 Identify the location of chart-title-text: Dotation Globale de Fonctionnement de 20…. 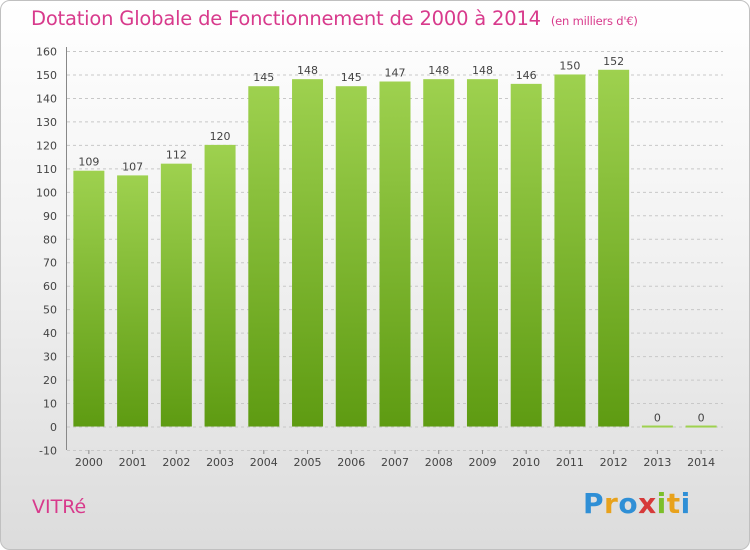
(286, 18).